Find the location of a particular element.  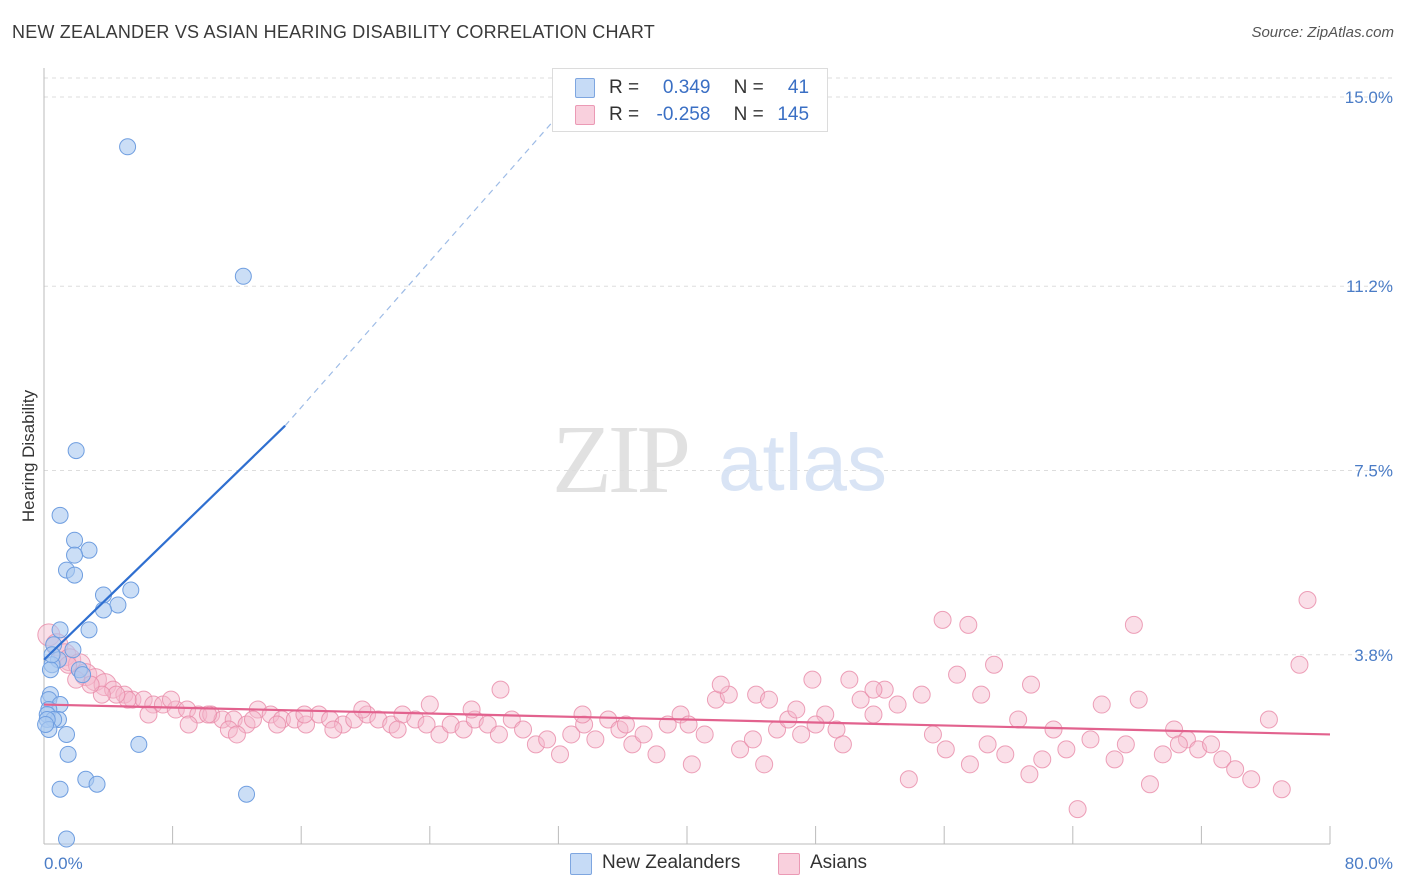

r-label: R = is located at coordinates (624, 114).